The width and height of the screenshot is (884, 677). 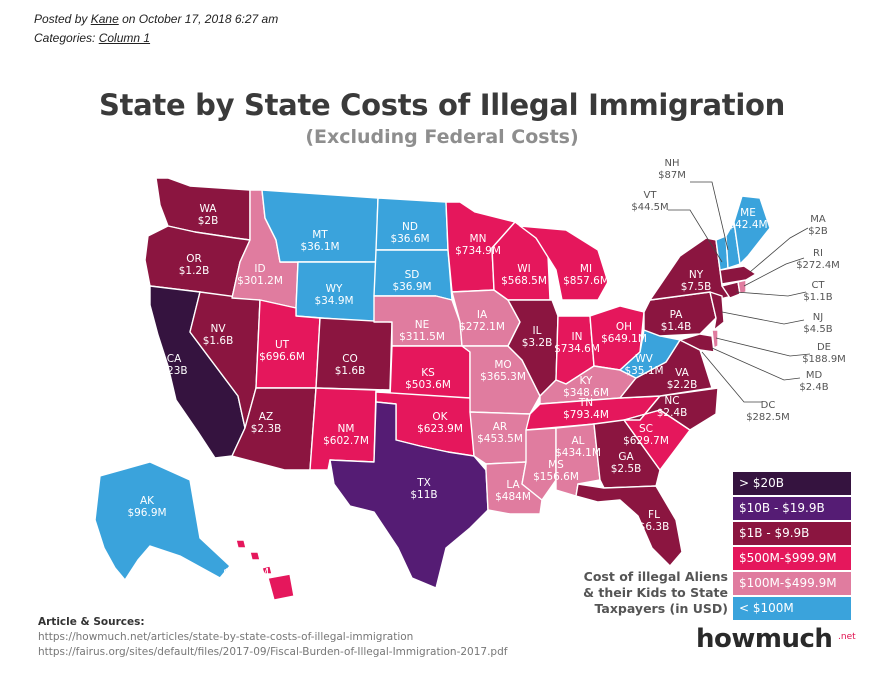 I want to click on legend-caption-line1: Cost of illegal Aliens, so click(x=655, y=576).